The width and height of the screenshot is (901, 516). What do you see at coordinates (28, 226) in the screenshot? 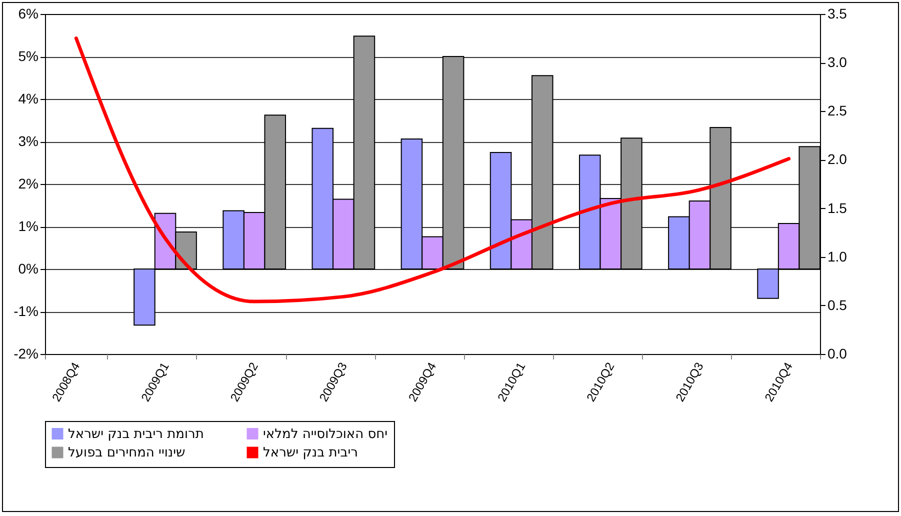
I see `y-tick-label: 1%` at bounding box center [28, 226].